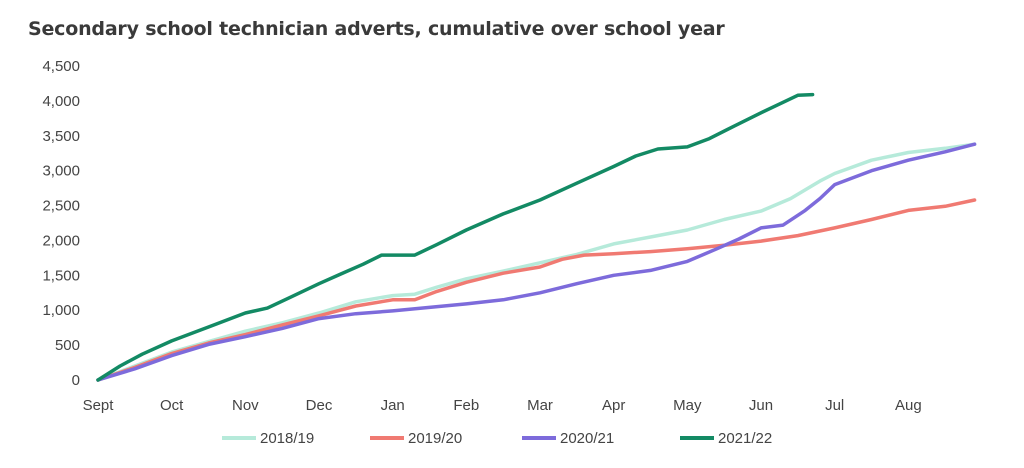 Image resolution: width=1024 pixels, height=468 pixels. I want to click on y-tick-label: 4,000, so click(61, 101).